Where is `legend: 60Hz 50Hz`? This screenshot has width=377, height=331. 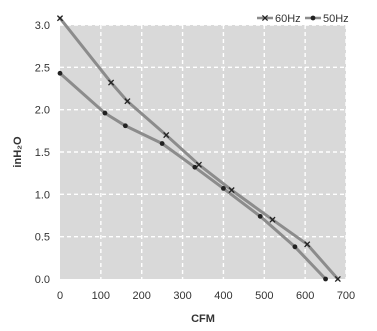
legend: 60Hz 50Hz is located at coordinates (303, 19).